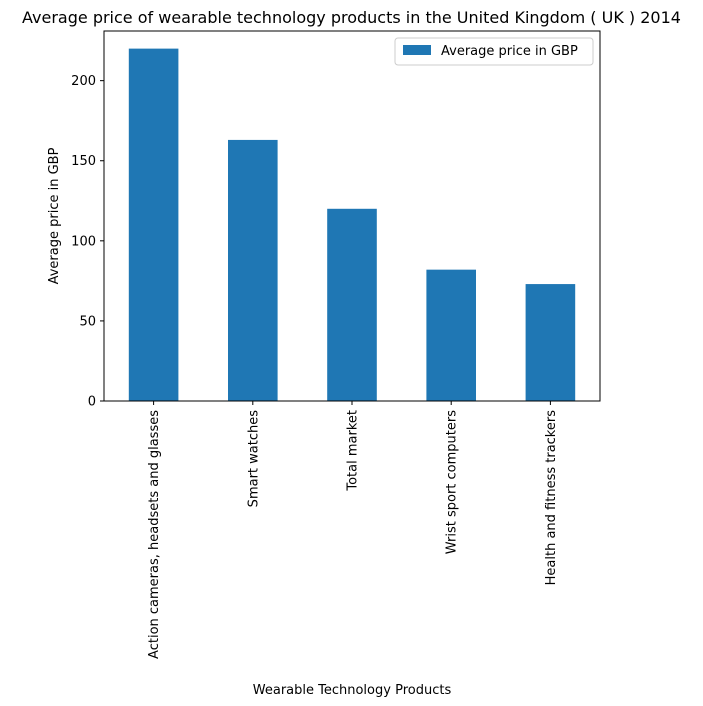 This screenshot has height=706, width=703. What do you see at coordinates (417, 50) in the screenshot?
I see `legend-swatch` at bounding box center [417, 50].